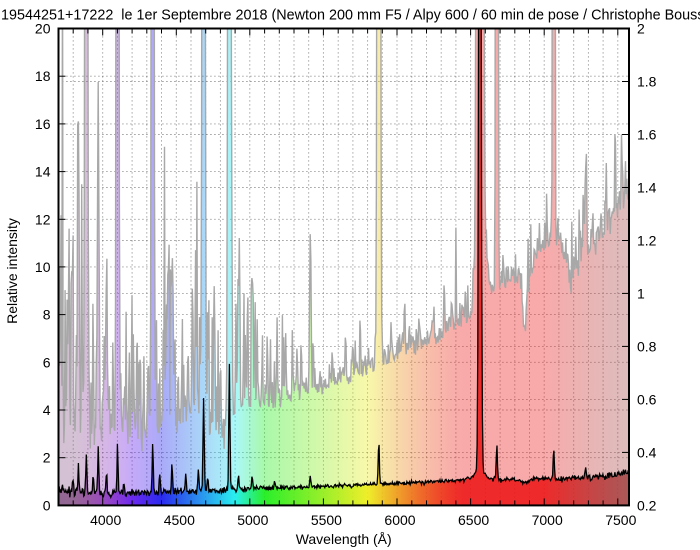 Image resolution: width=700 pixels, height=550 pixels. What do you see at coordinates (47, 362) in the screenshot?
I see `svg-text: 6` at bounding box center [47, 362].